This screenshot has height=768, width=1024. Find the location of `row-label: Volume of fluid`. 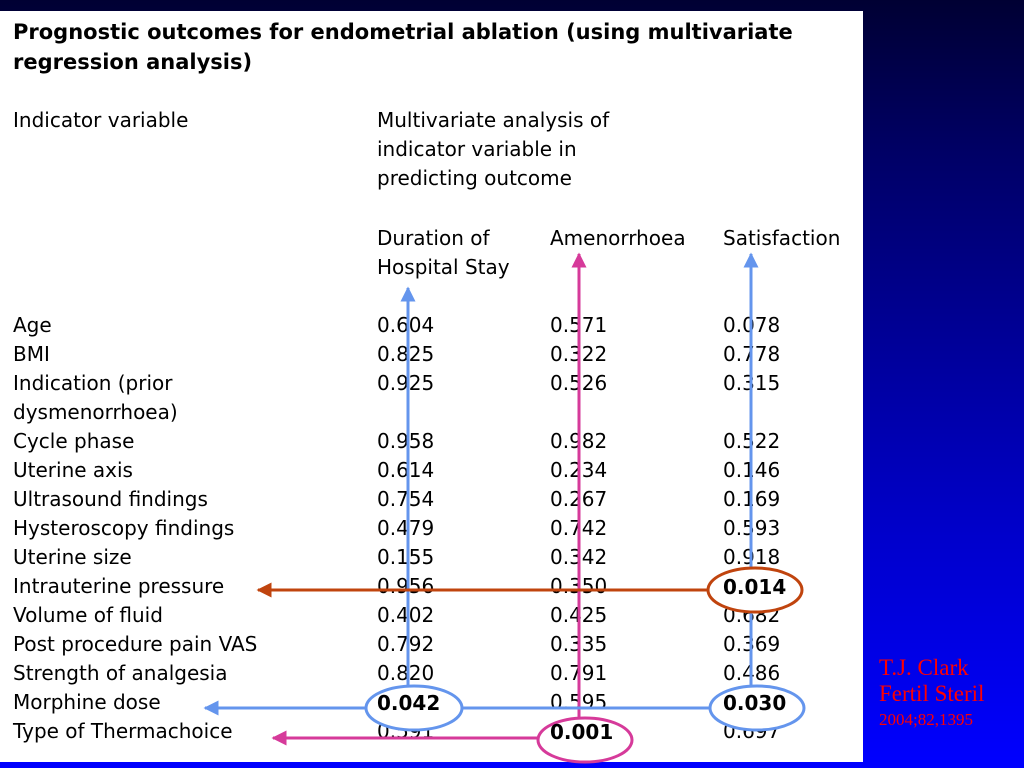

row-label: Volume of fluid is located at coordinates (88, 615).